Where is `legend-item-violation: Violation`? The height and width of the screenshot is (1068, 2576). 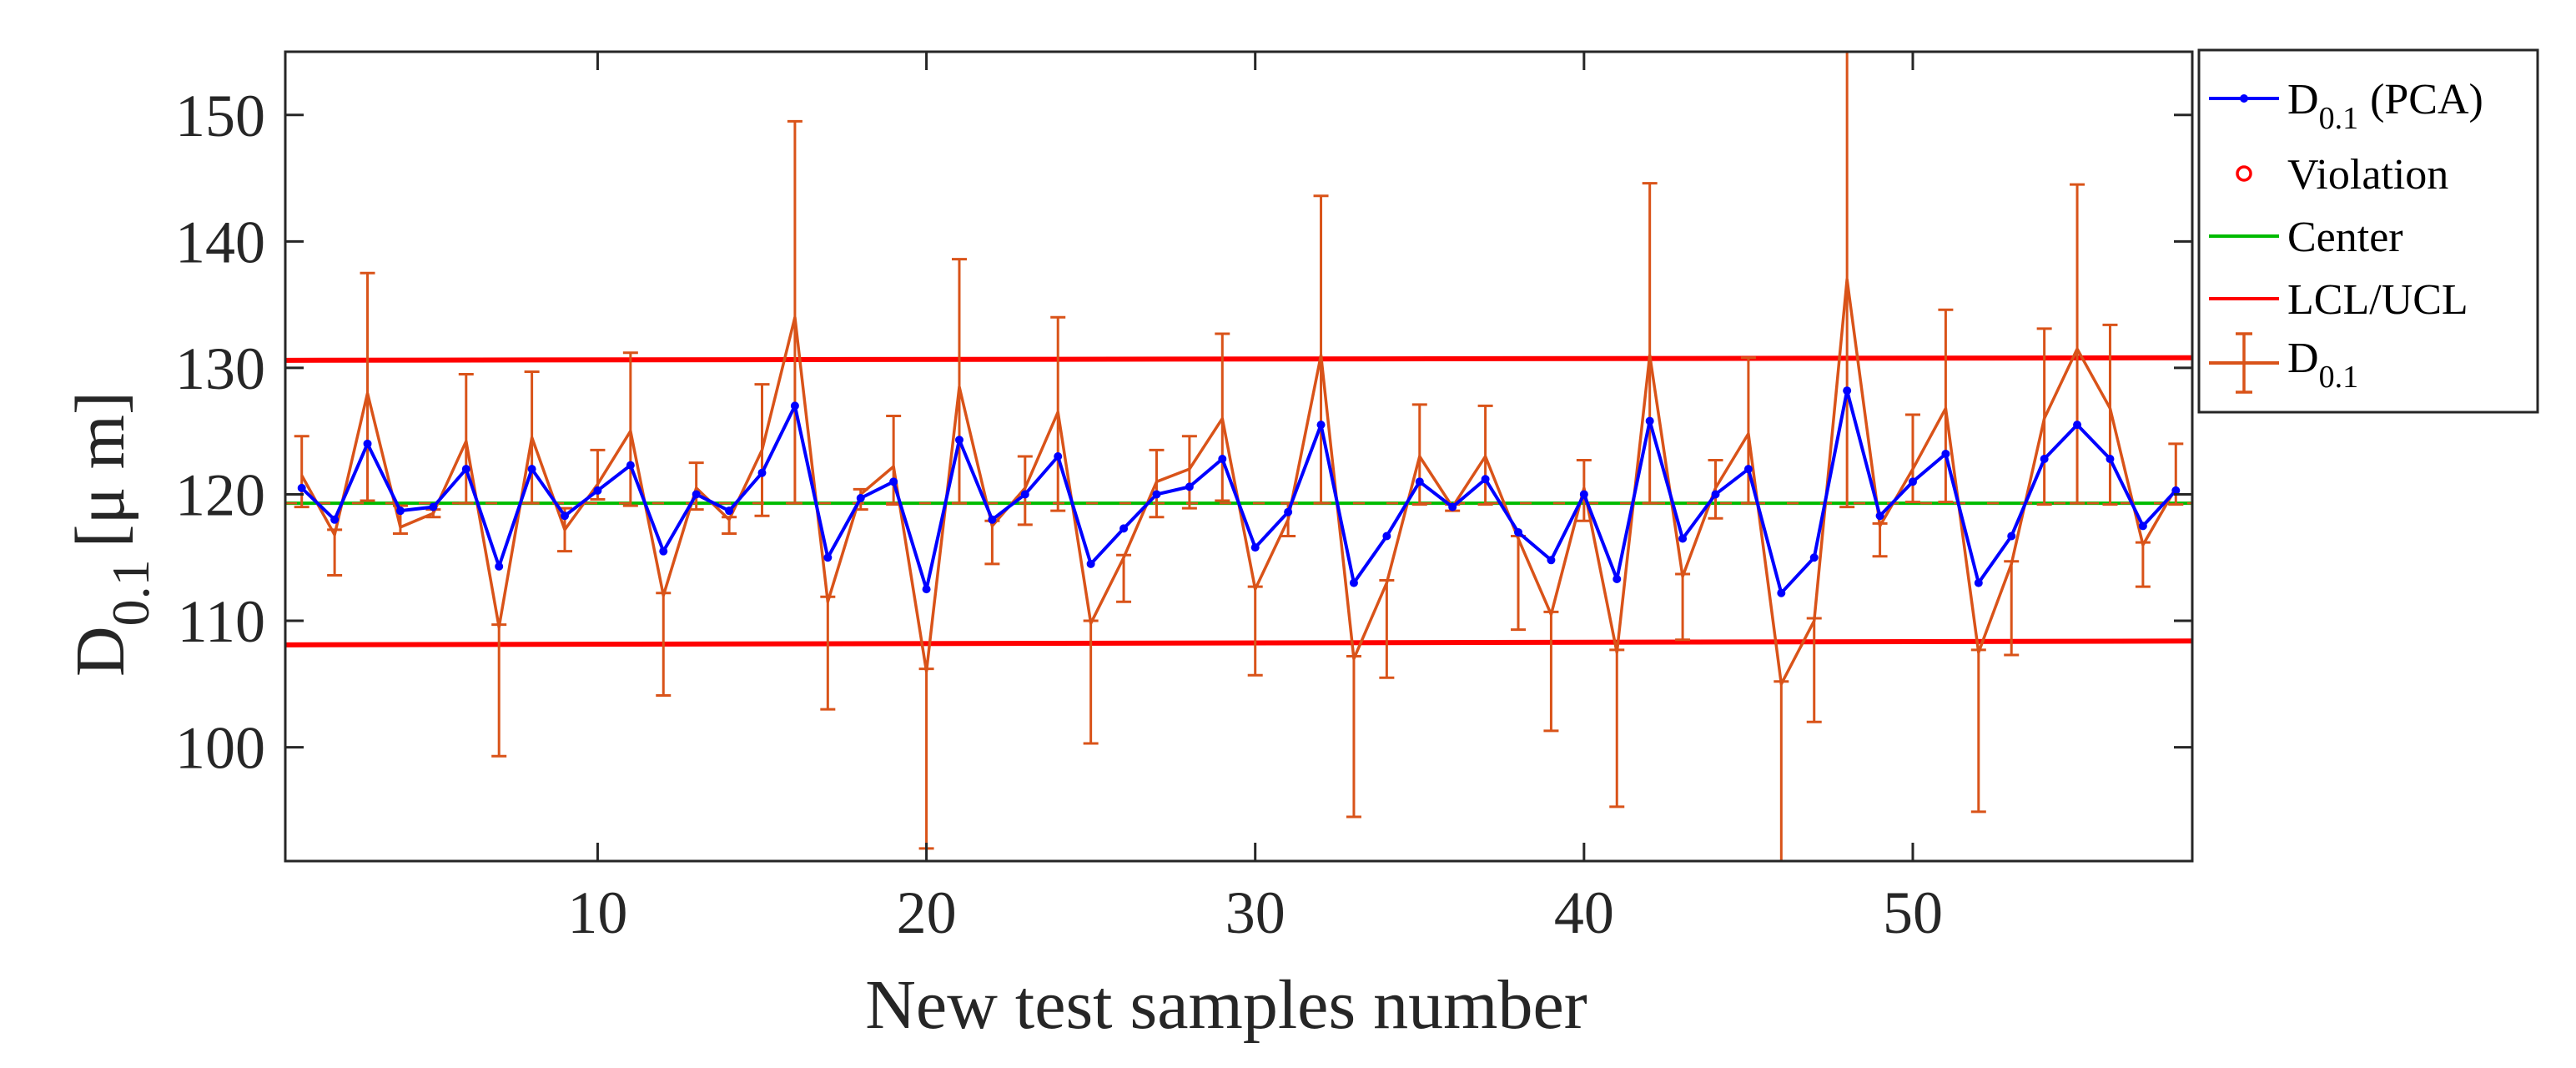
legend-item-violation: Violation is located at coordinates (2342, 175).